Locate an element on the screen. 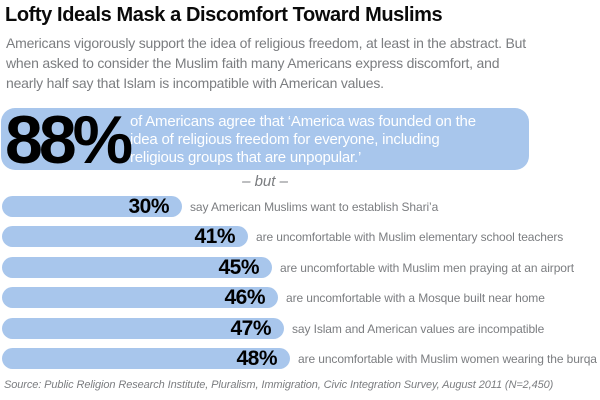  bar-value-label: 48% is located at coordinates (256, 358).